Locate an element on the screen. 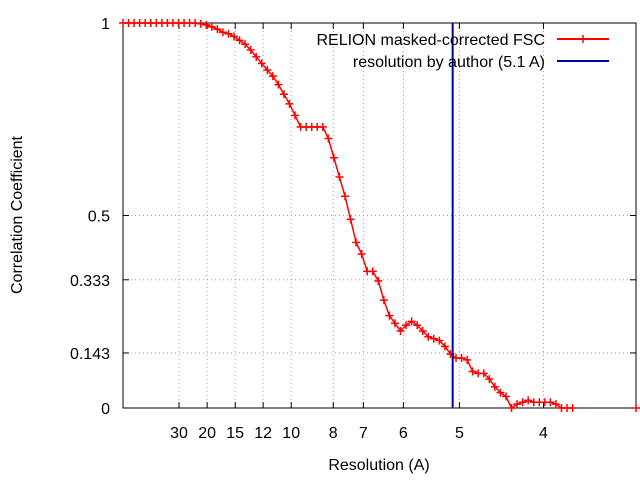 The width and height of the screenshot is (640, 480). legend-marker-fsc is located at coordinates (583, 39).